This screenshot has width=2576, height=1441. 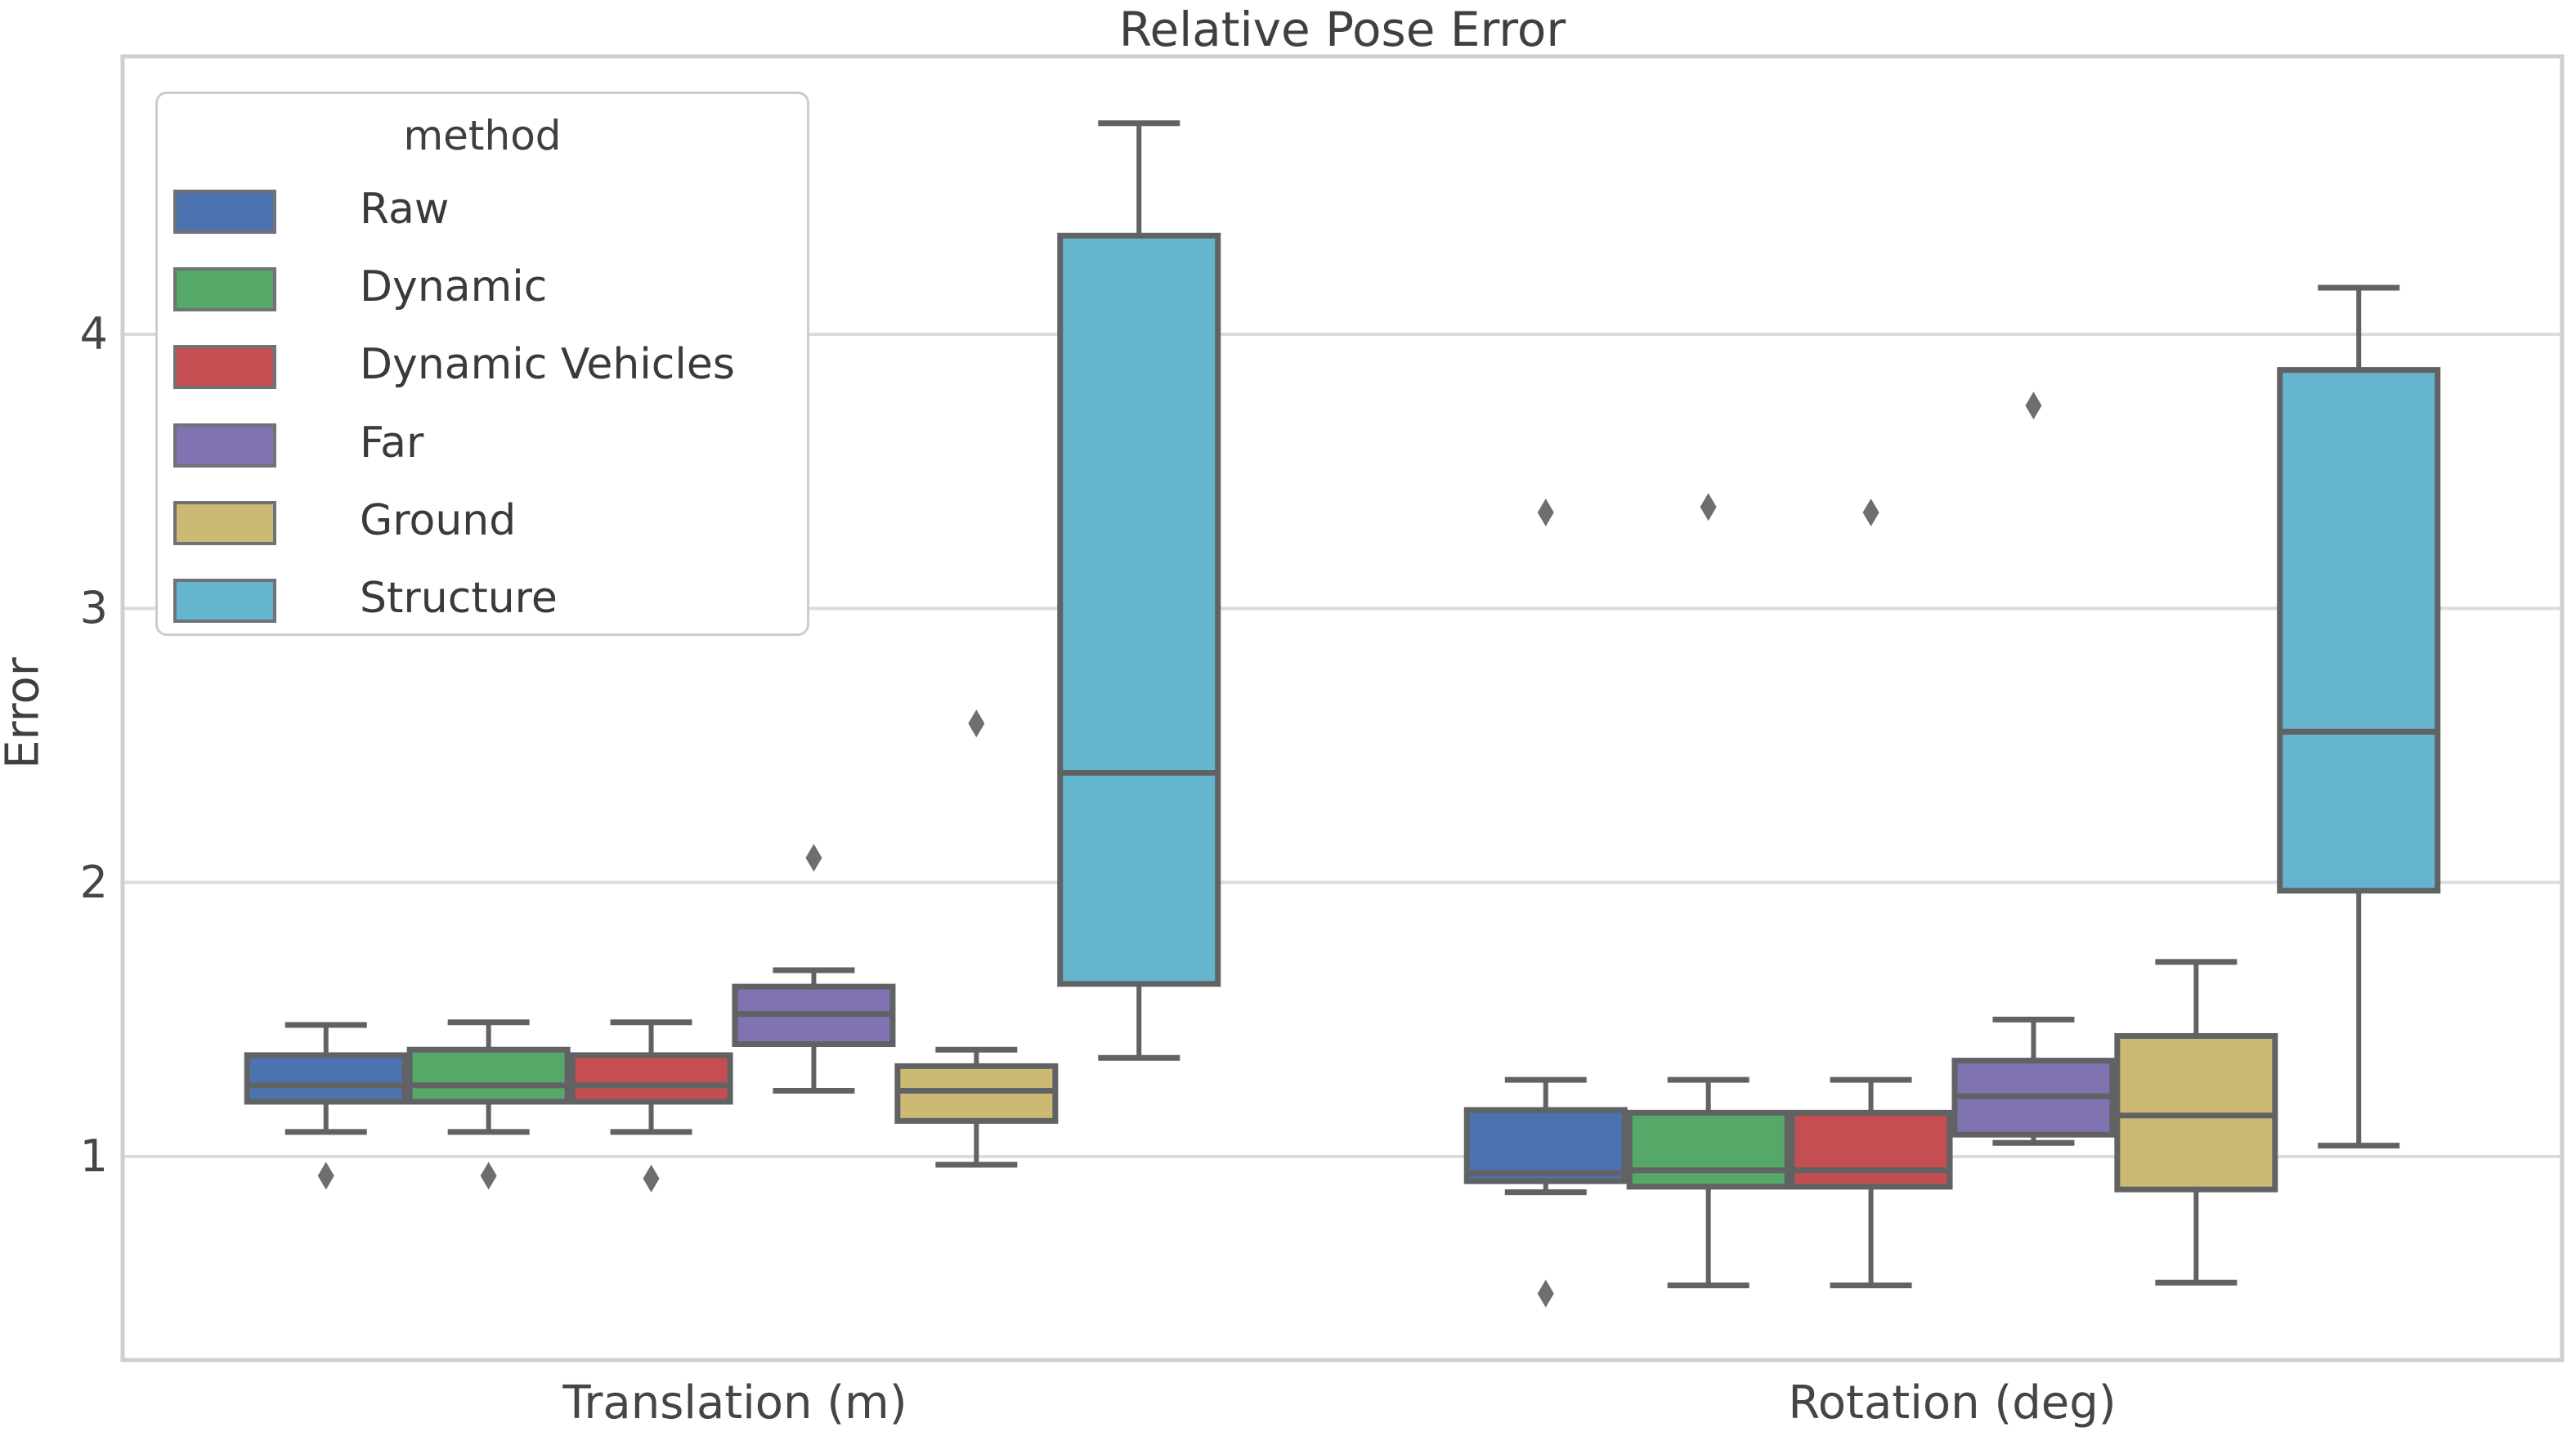 What do you see at coordinates (482, 136) in the screenshot?
I see `legend-title: method` at bounding box center [482, 136].